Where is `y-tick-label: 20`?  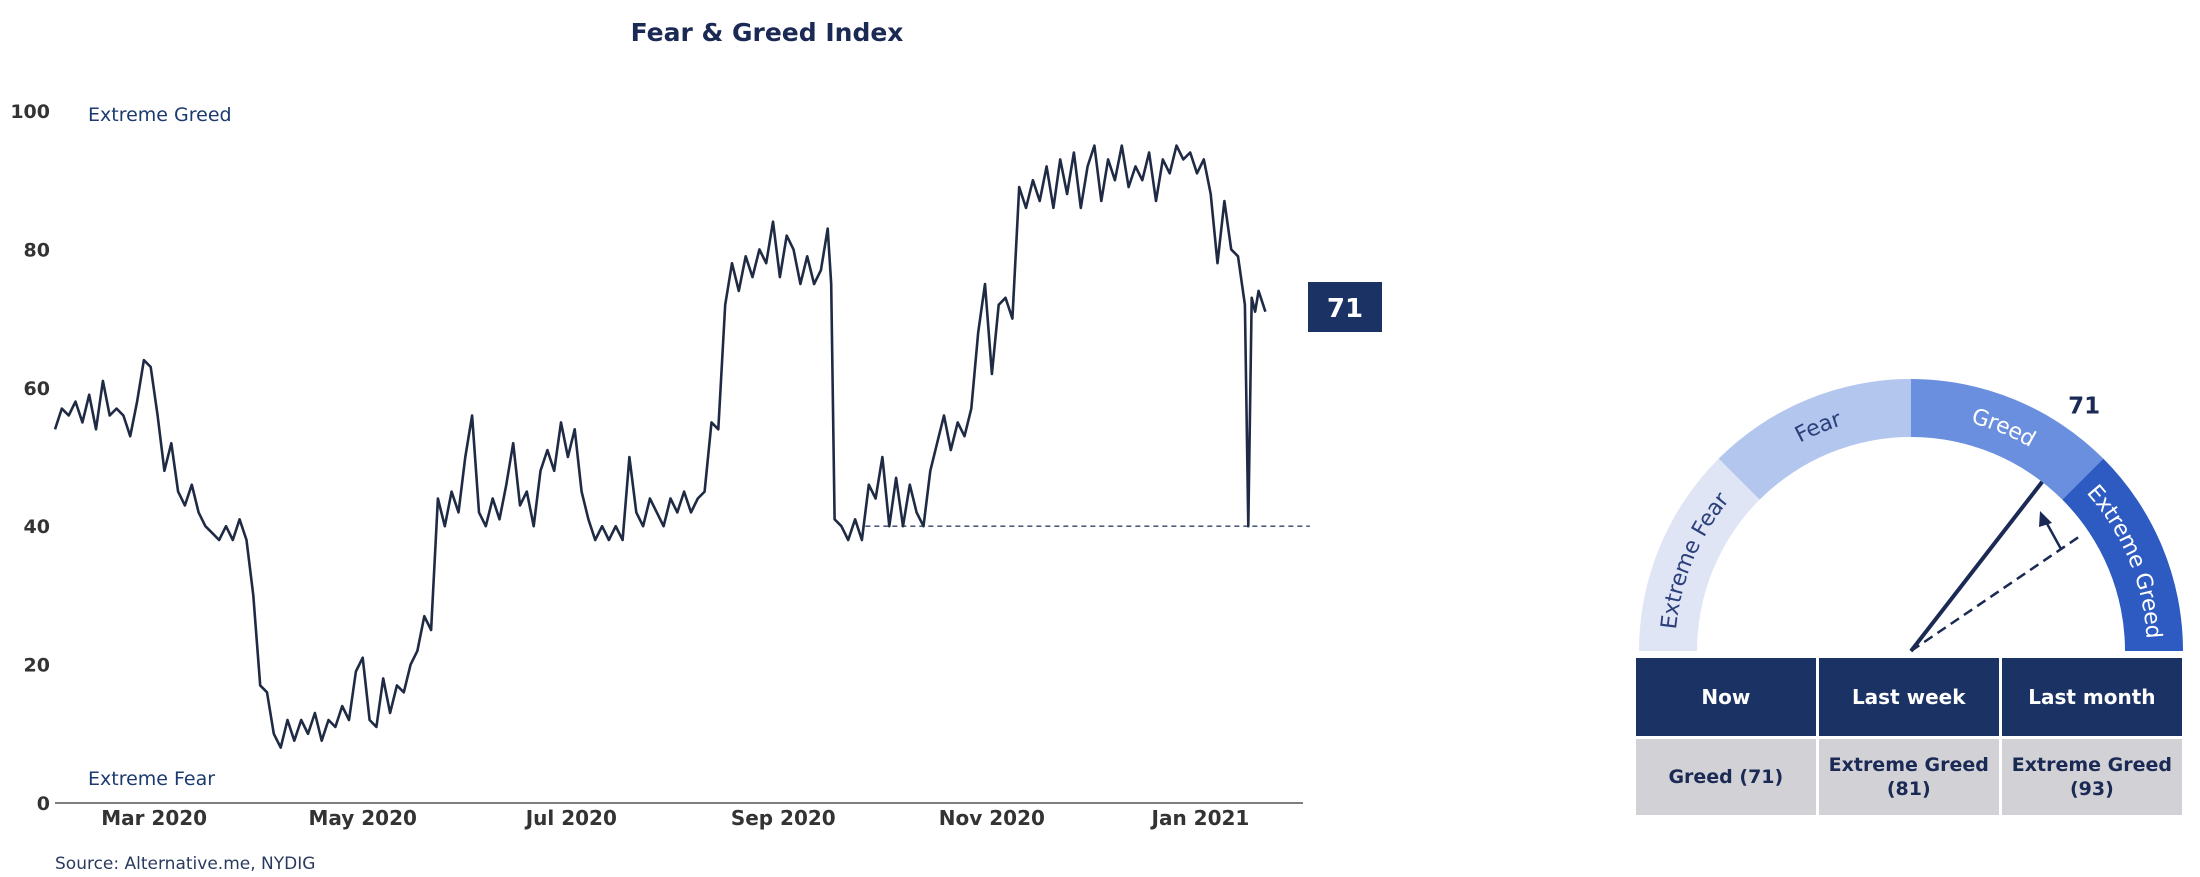 y-tick-label: 20 is located at coordinates (37, 666).